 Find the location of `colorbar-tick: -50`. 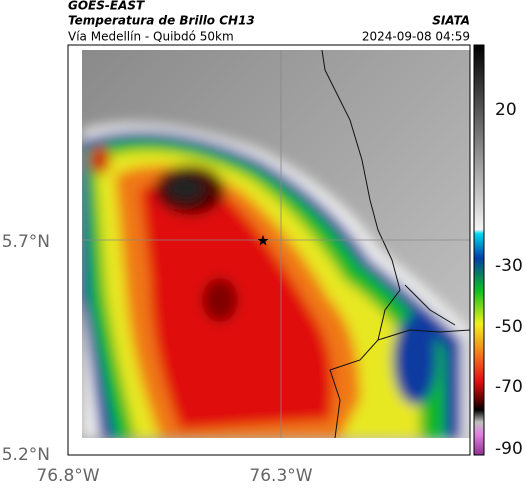

colorbar-tick: -50 is located at coordinates (509, 327).